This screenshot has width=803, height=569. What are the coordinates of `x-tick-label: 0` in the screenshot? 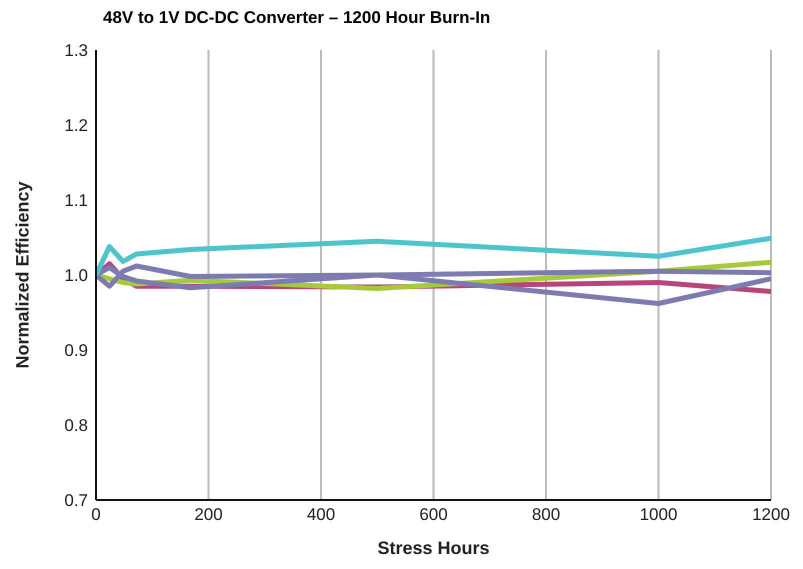 It's located at (96, 514).